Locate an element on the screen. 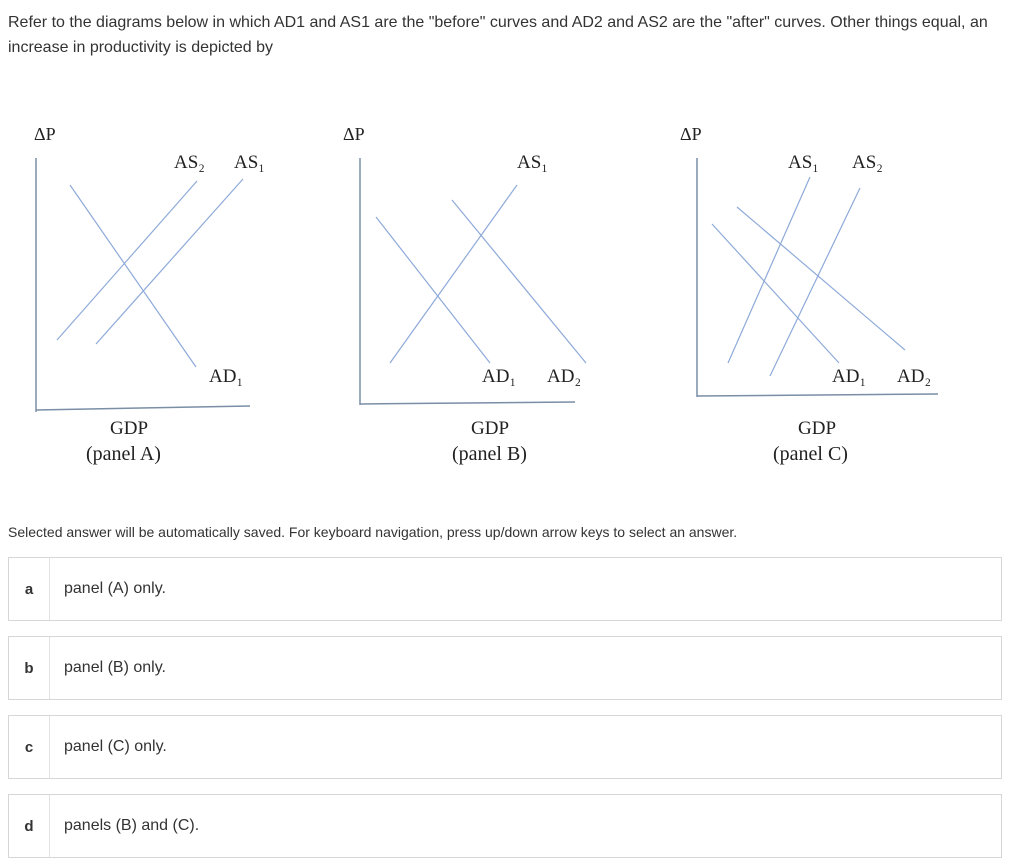 This screenshot has width=1024, height=867. panel-a-as1-label: AS₁ is located at coordinates (249, 162).